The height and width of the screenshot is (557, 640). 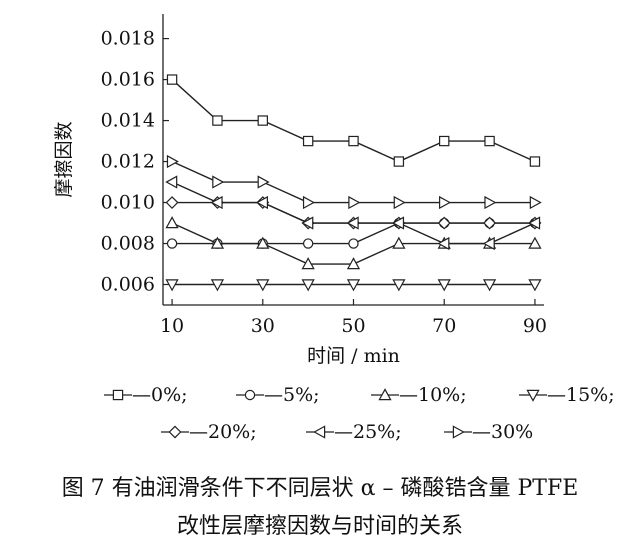 I want to click on x-tick-label: 90, so click(x=535, y=326).